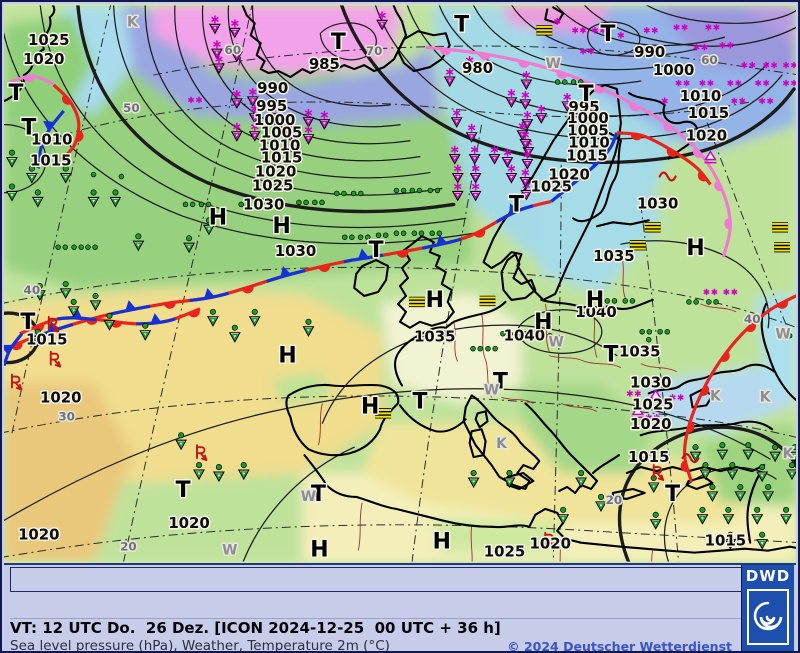  I want to click on weather-symbol-legend, so click(380, 606).